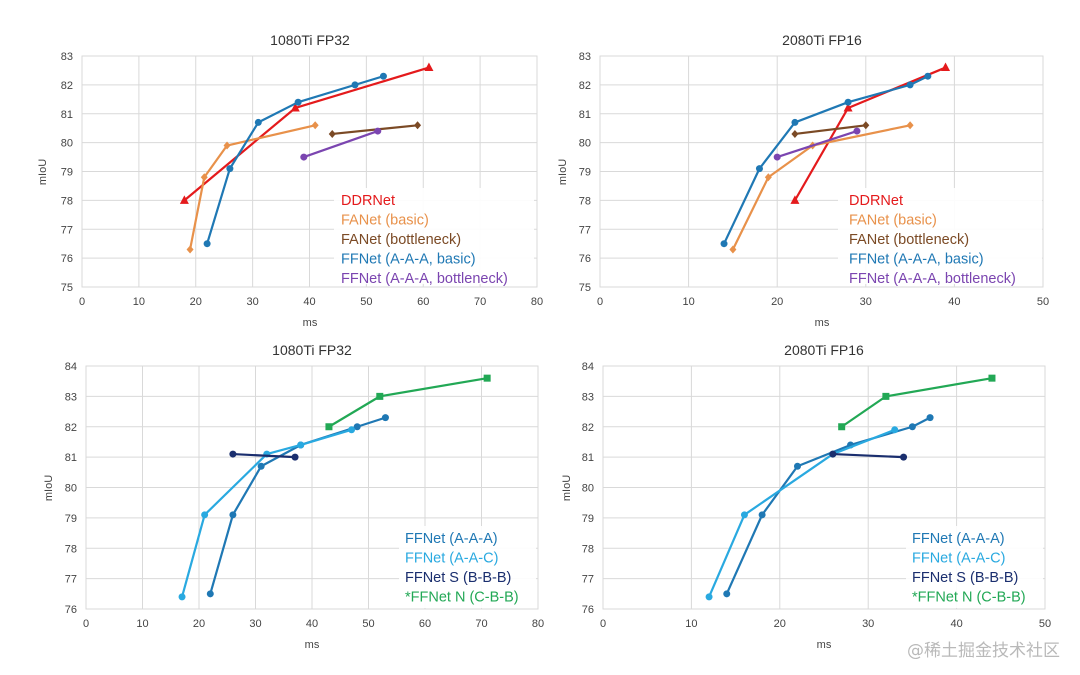 This screenshot has height=675, width=1080. What do you see at coordinates (43, 172) in the screenshot?
I see `y-axis-label: mIoU` at bounding box center [43, 172].